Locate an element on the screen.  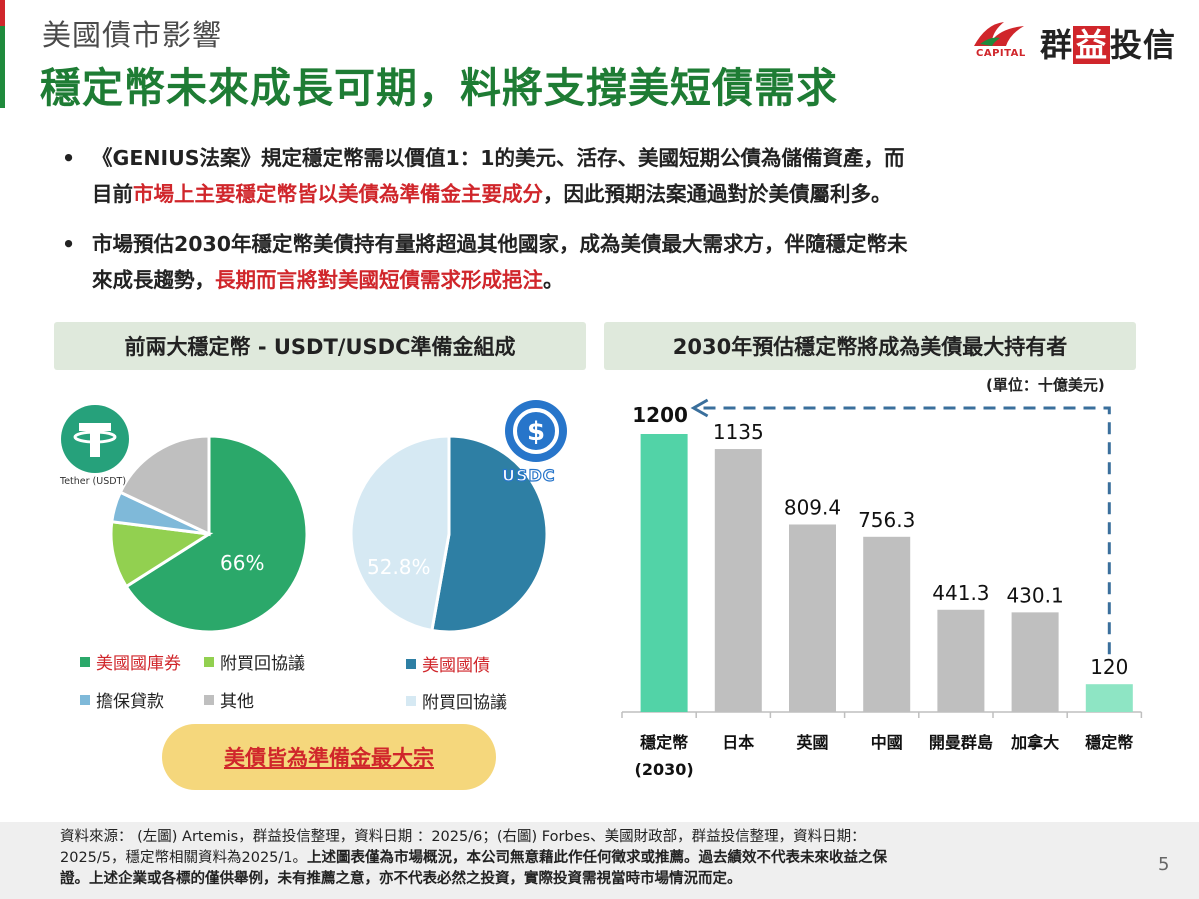
footer-disclaimer: 上述圖表僅為市場概況，本公司無意藉此作任何徵求或推薦。過去績效不代表未來收益之保 is located at coordinates (597, 858).